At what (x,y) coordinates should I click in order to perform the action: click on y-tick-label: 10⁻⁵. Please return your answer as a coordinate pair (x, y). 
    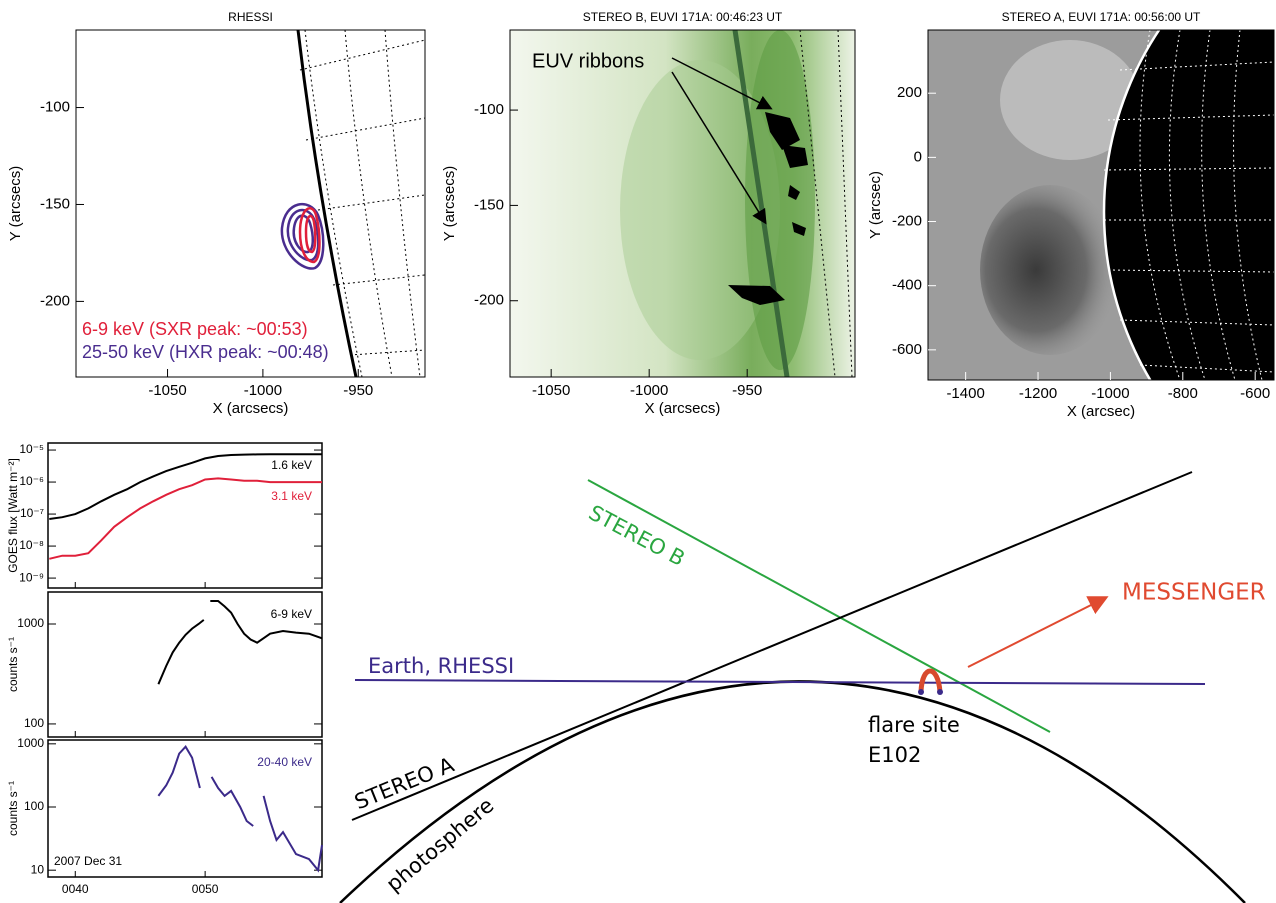
    Looking at the image, I should click on (31, 449).